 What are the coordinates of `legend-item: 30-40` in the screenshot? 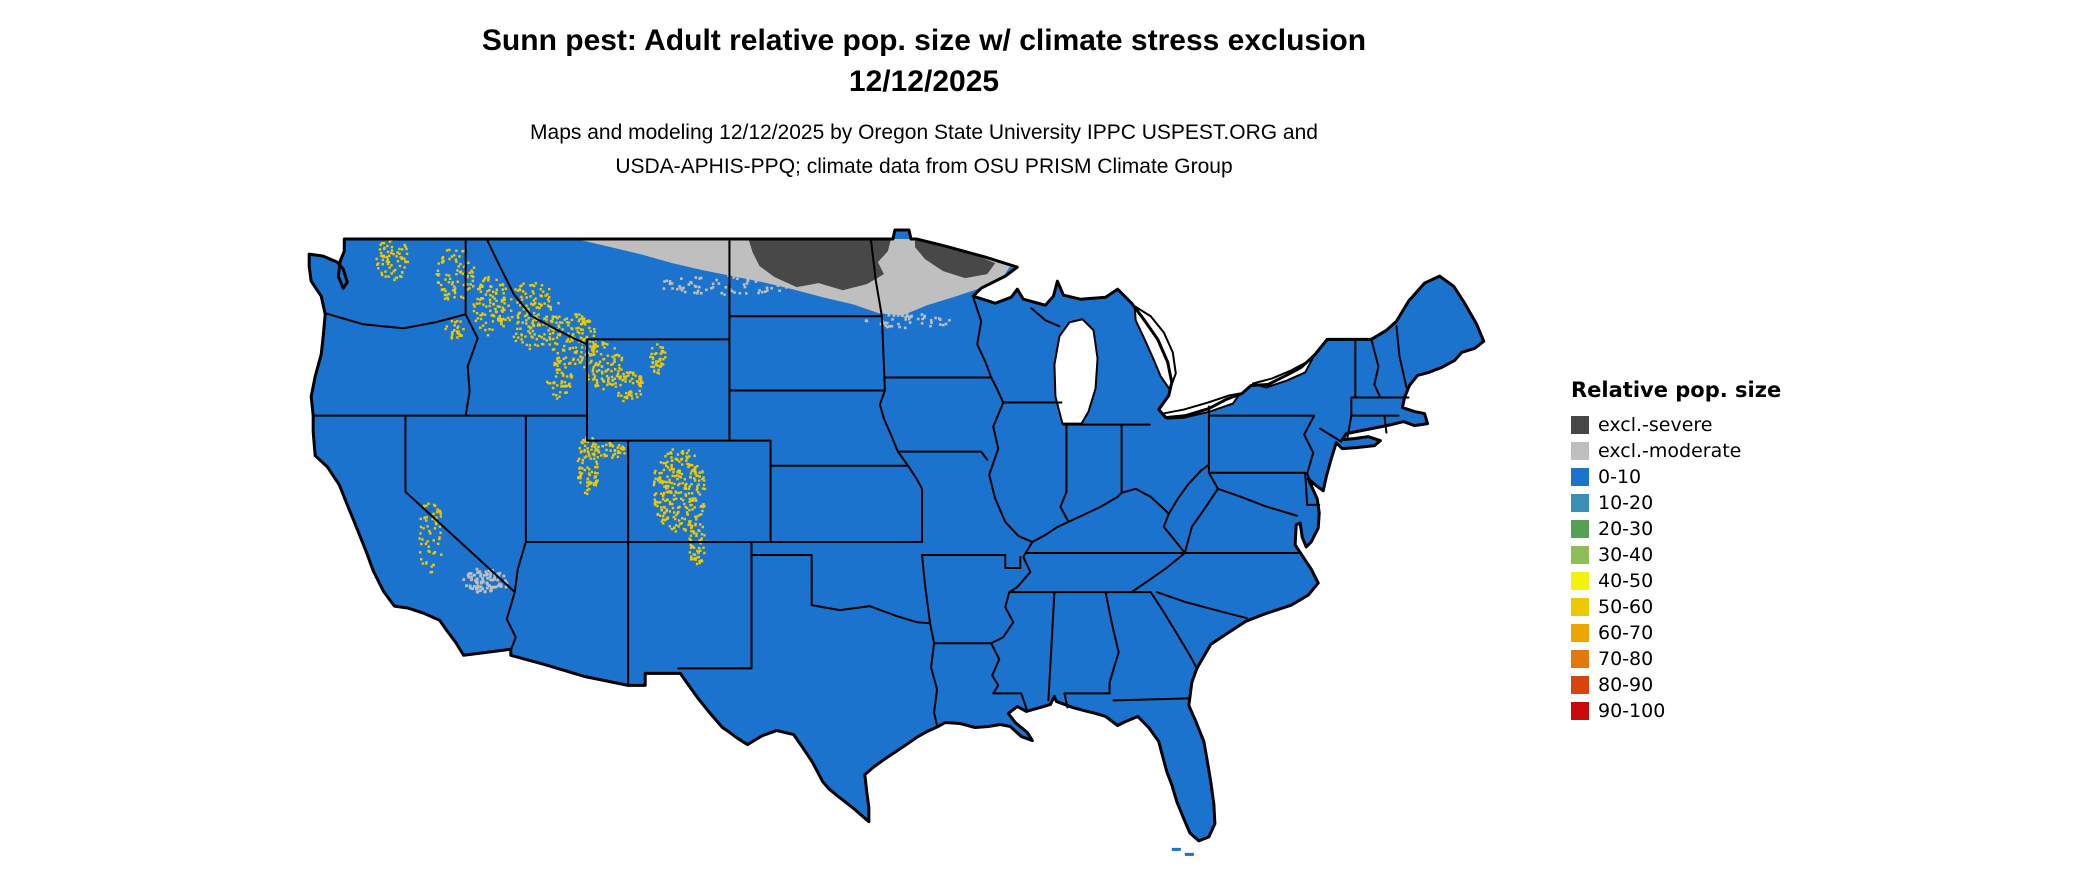 It's located at (1676, 555).